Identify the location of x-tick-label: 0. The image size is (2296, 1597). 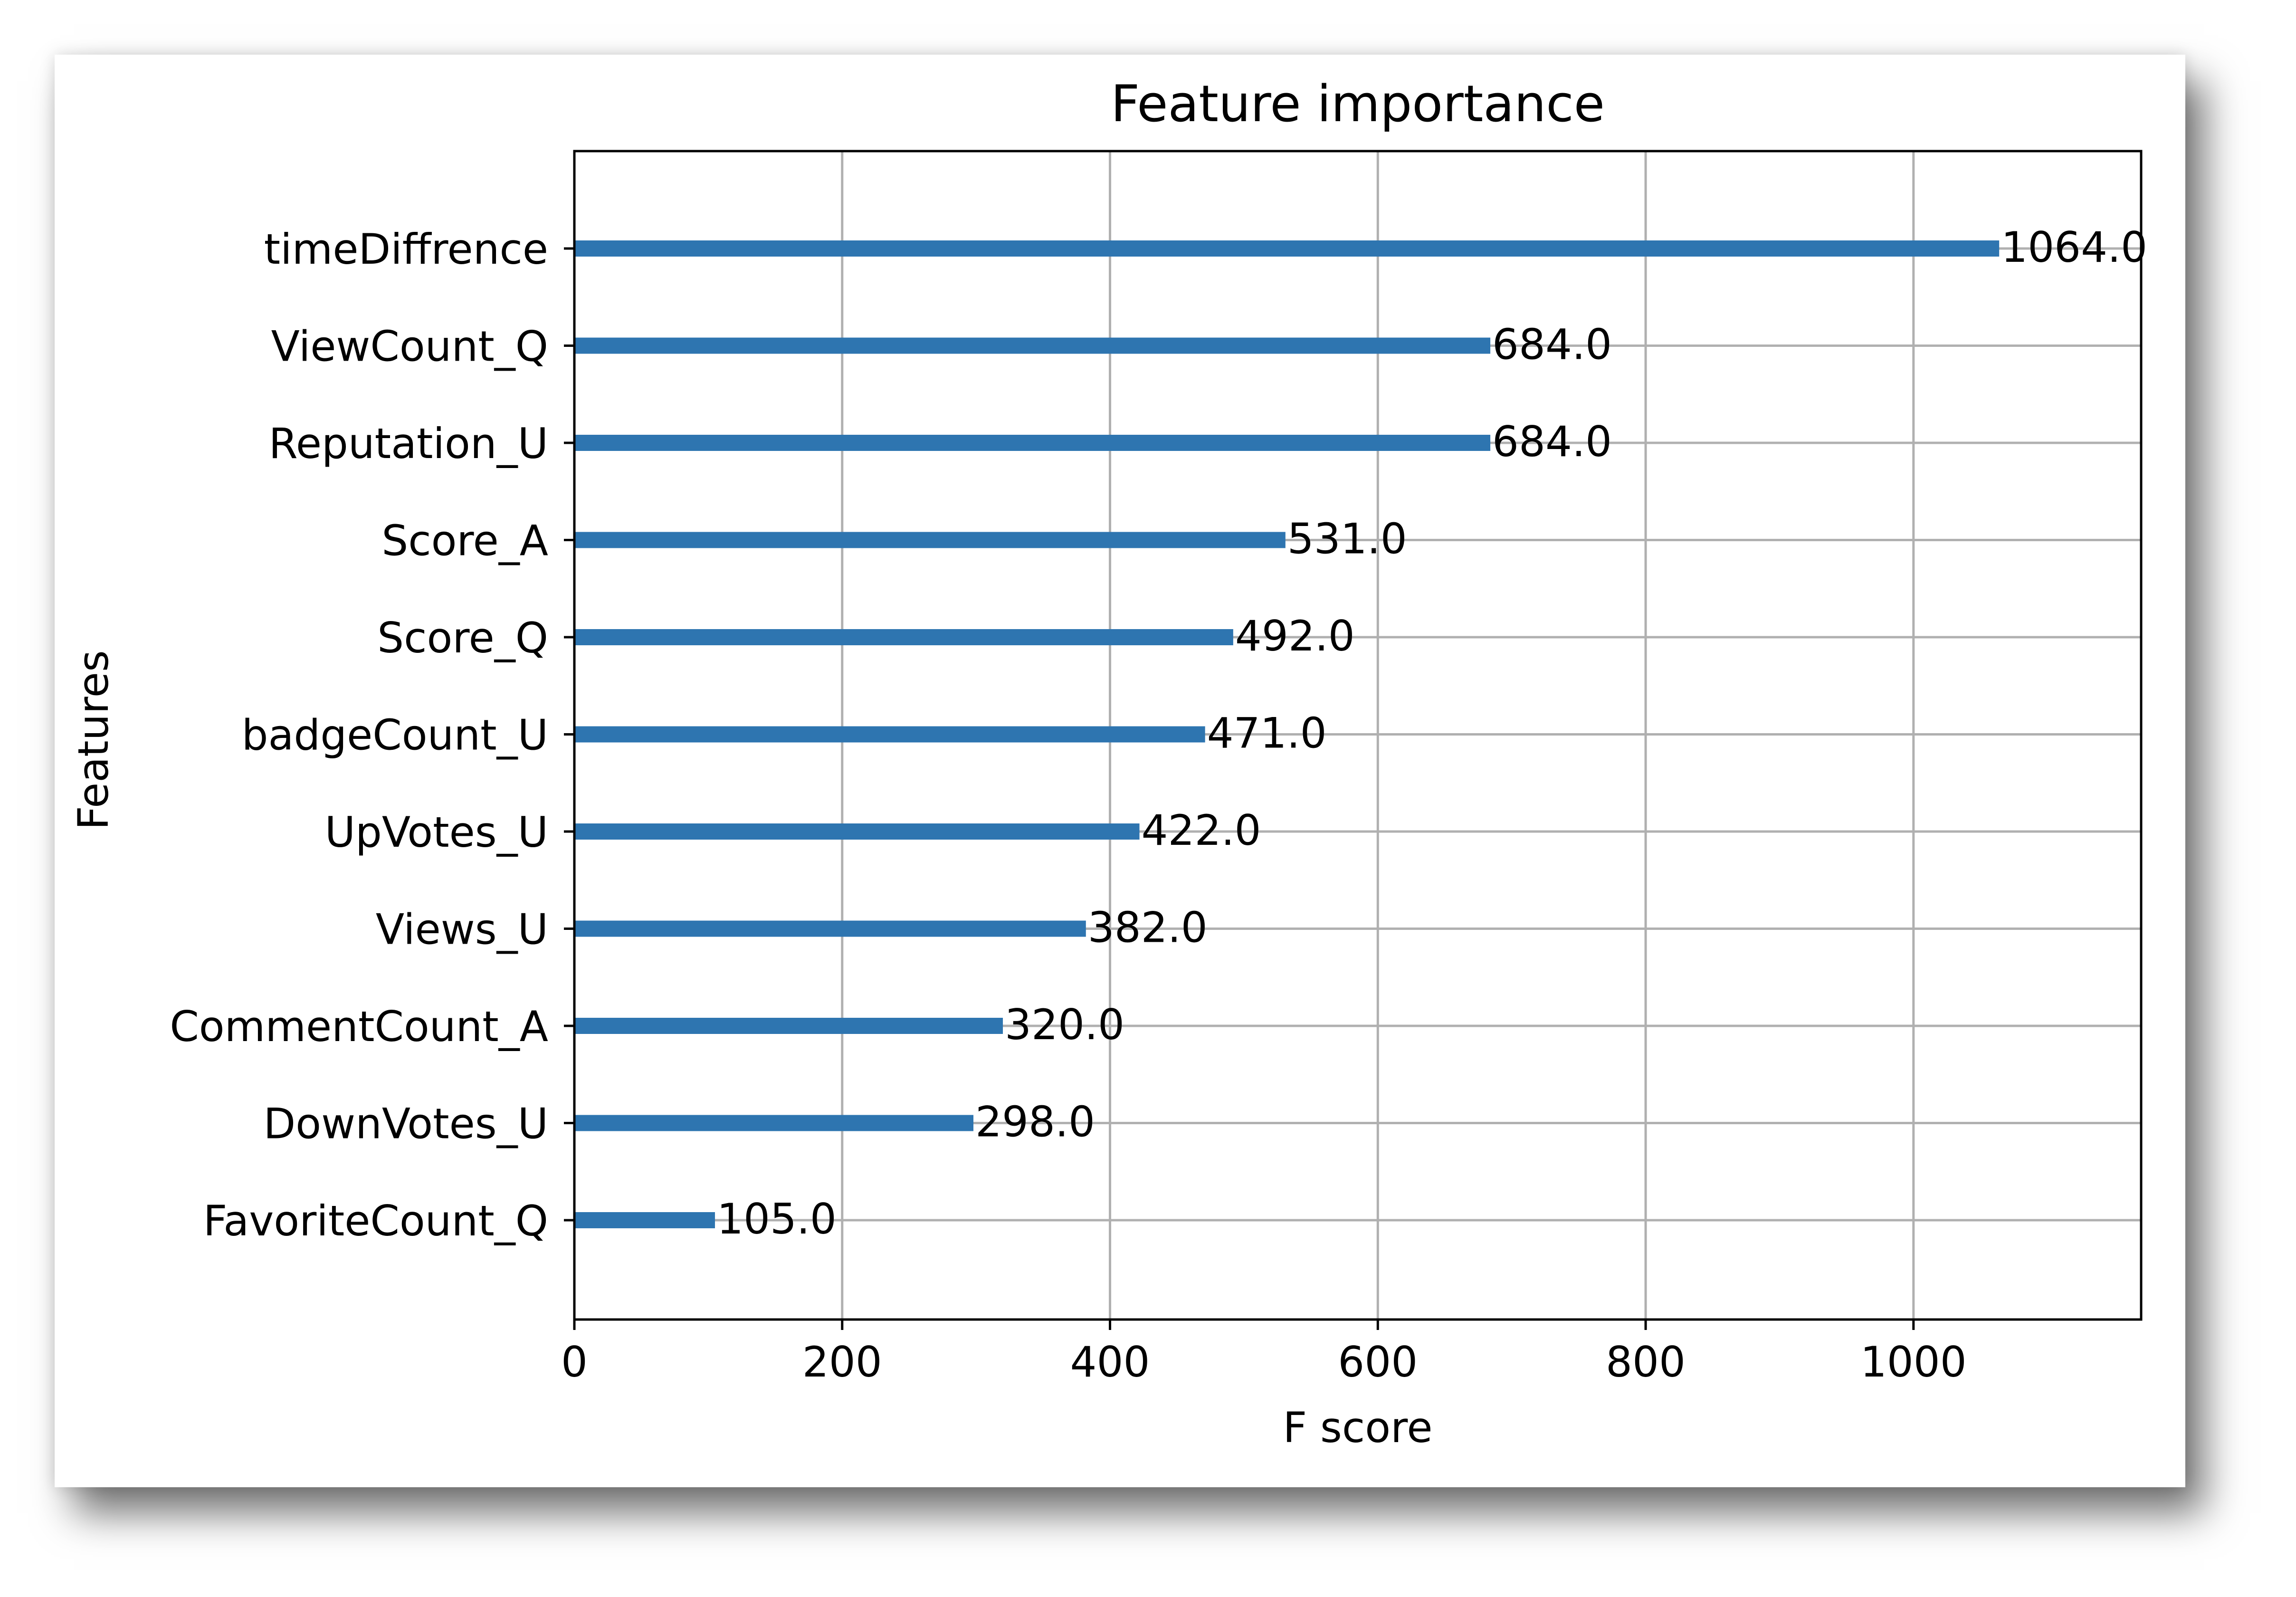
(574, 1362).